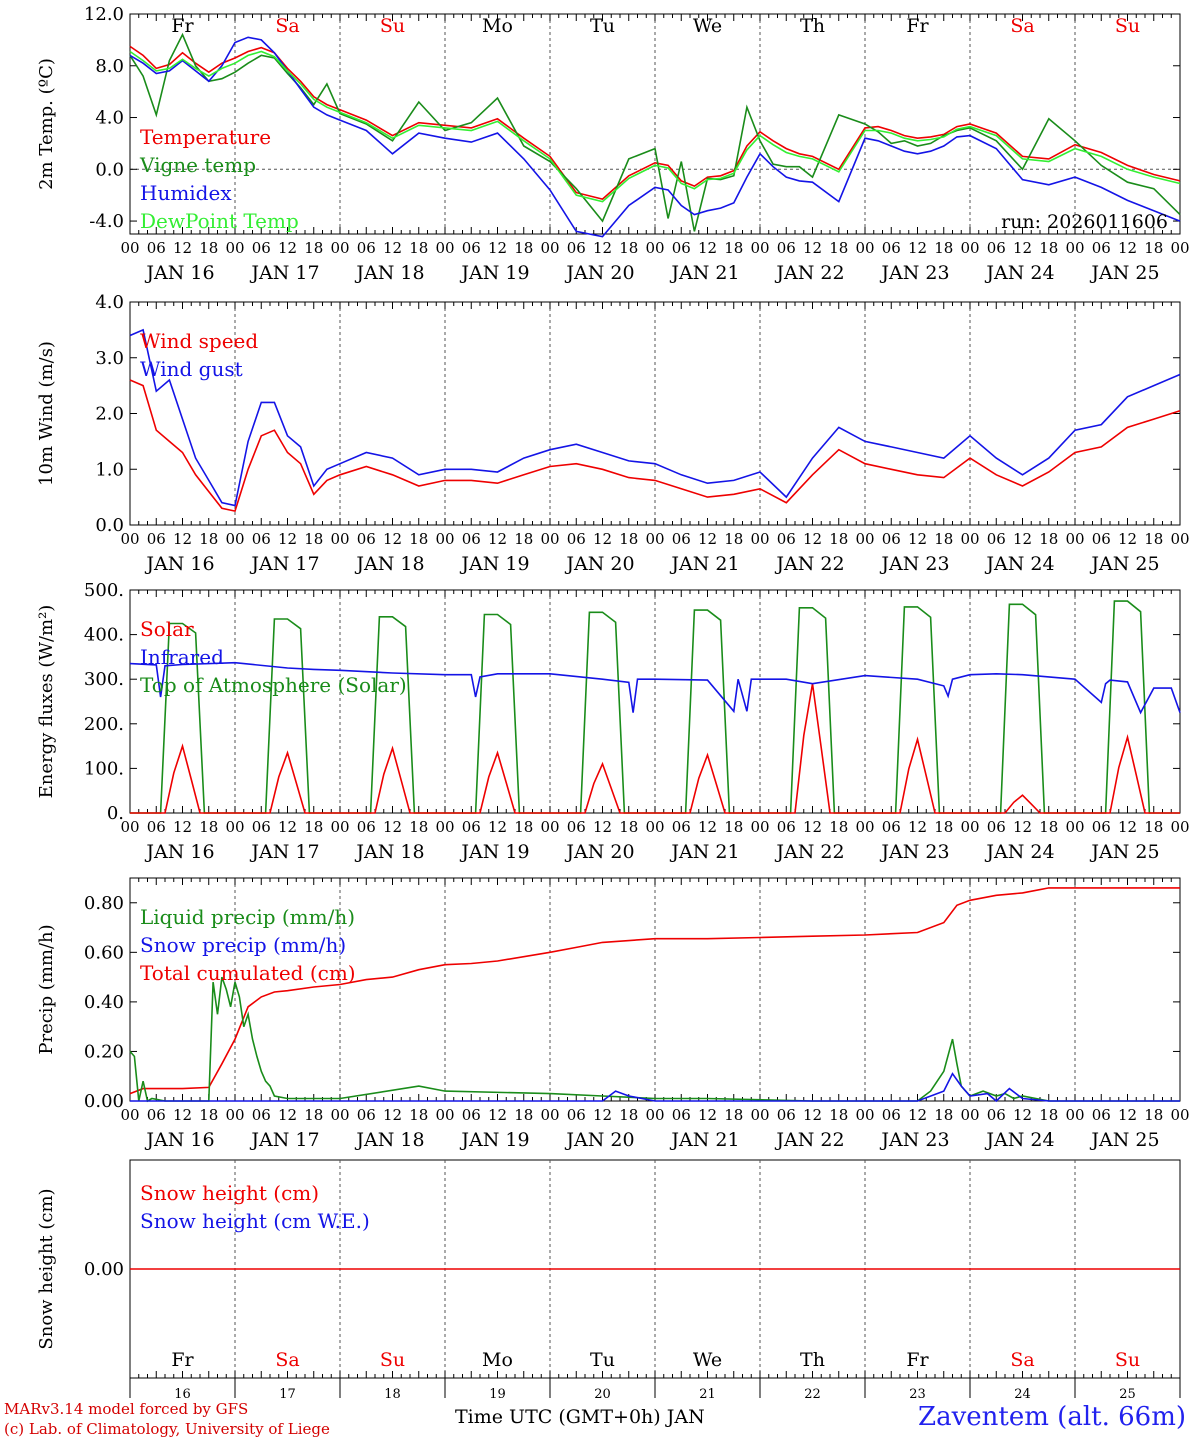  I want to click on legend-entry: Liquid precip (mm/h), so click(247, 917).